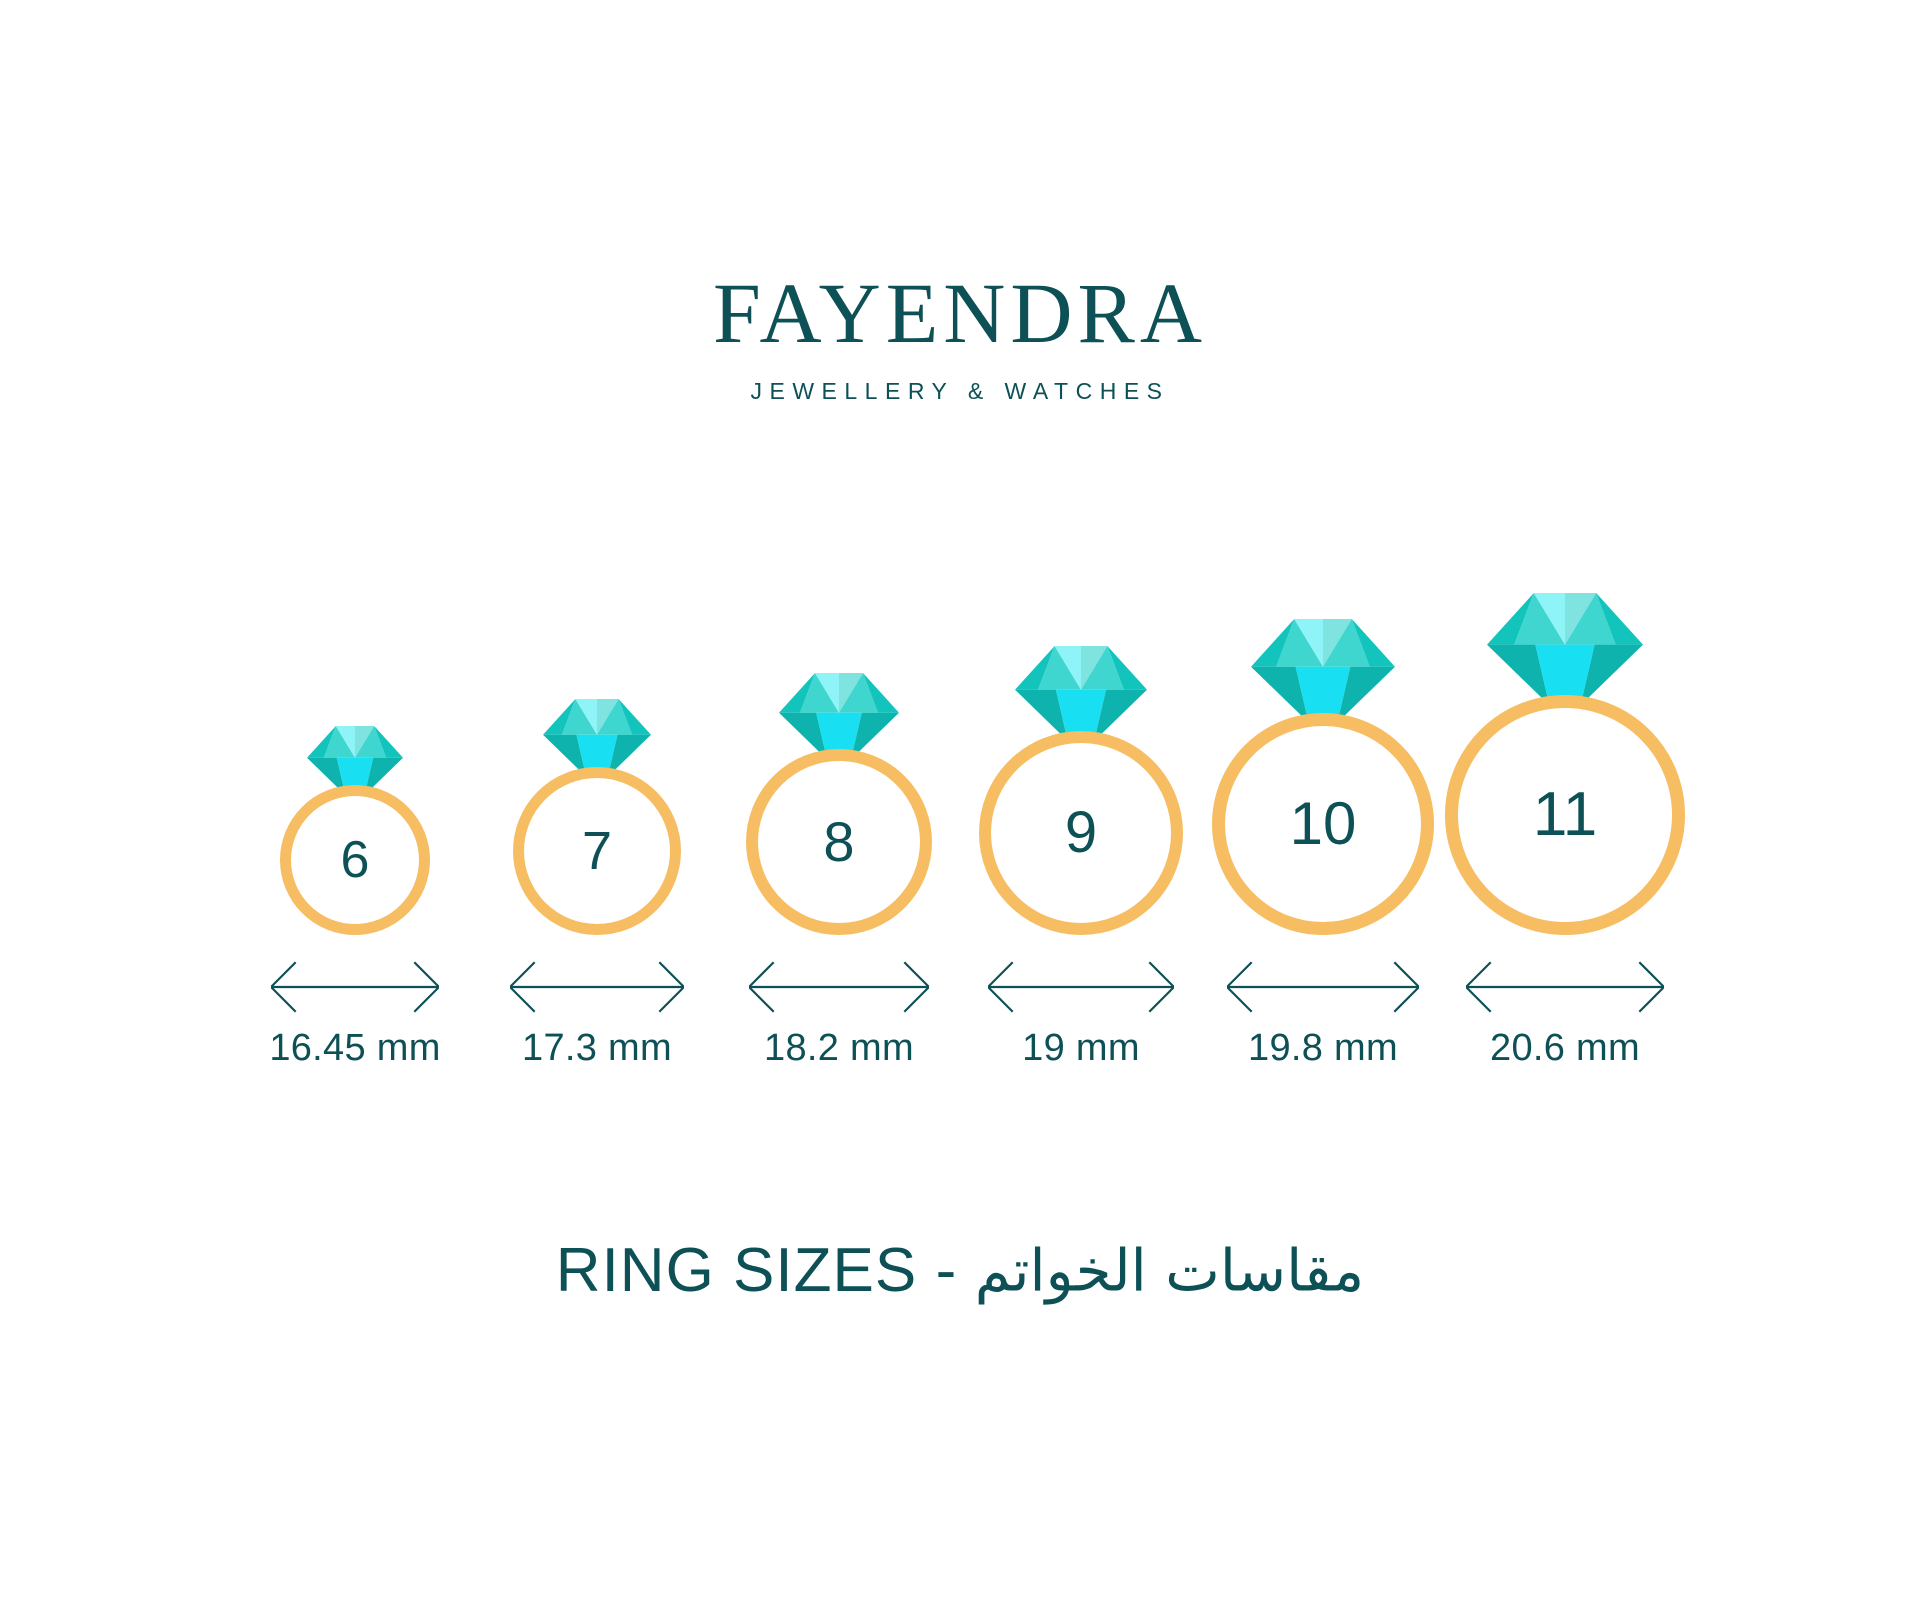 This screenshot has height=1601, width=1920. Describe the element at coordinates (736, 1270) in the screenshot. I see `caption-english: RING SIZES` at that location.